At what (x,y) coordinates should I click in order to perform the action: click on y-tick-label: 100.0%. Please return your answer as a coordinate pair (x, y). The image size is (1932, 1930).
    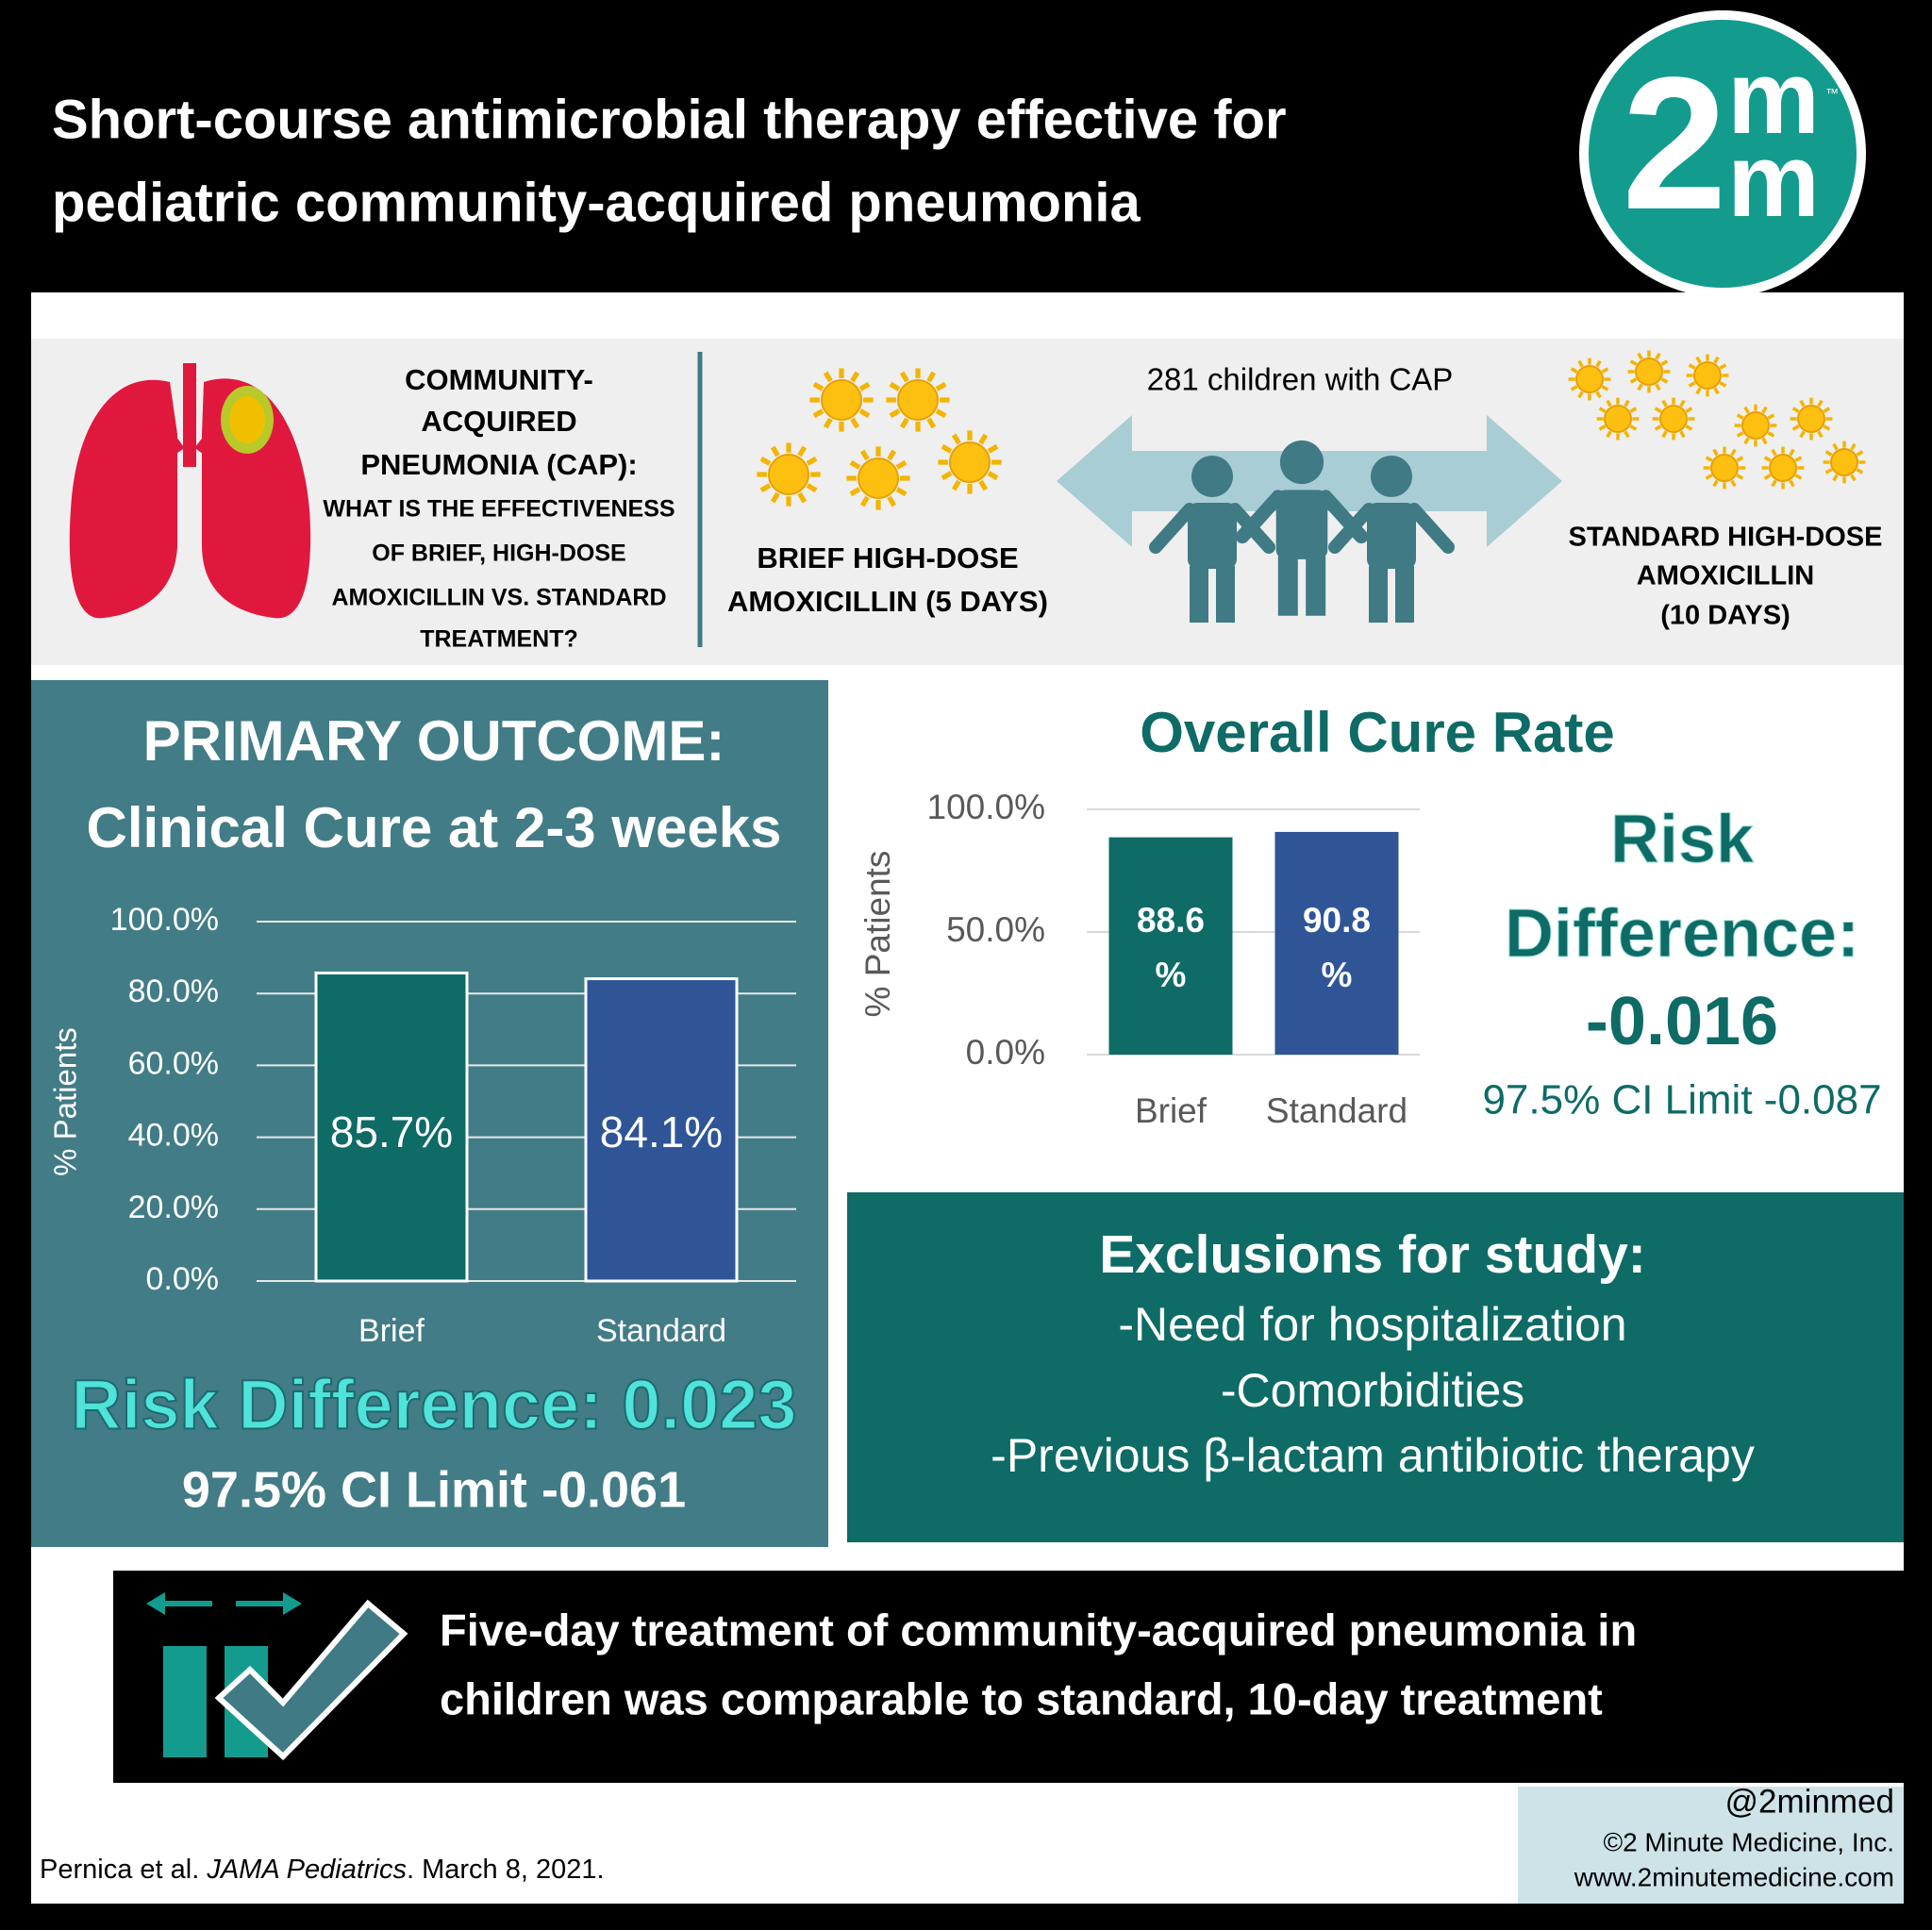
    Looking at the image, I should click on (986, 807).